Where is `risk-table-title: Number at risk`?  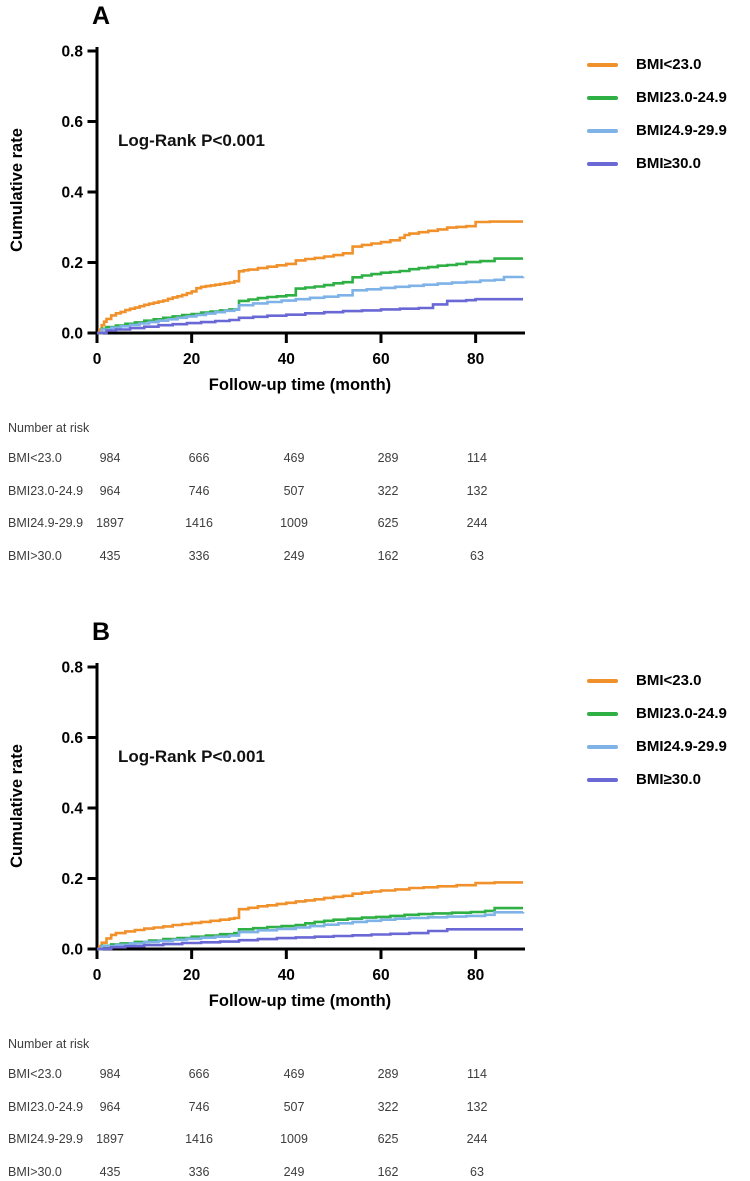
risk-table-title: Number at risk is located at coordinates (49, 1044).